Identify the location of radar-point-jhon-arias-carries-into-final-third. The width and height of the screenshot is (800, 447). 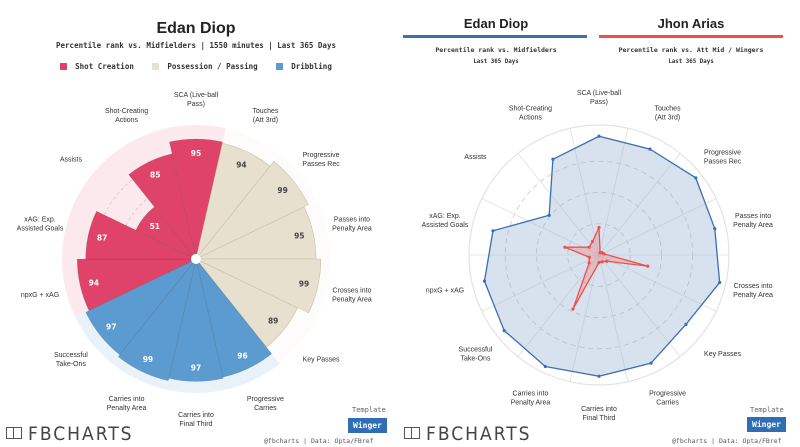
(599, 262).